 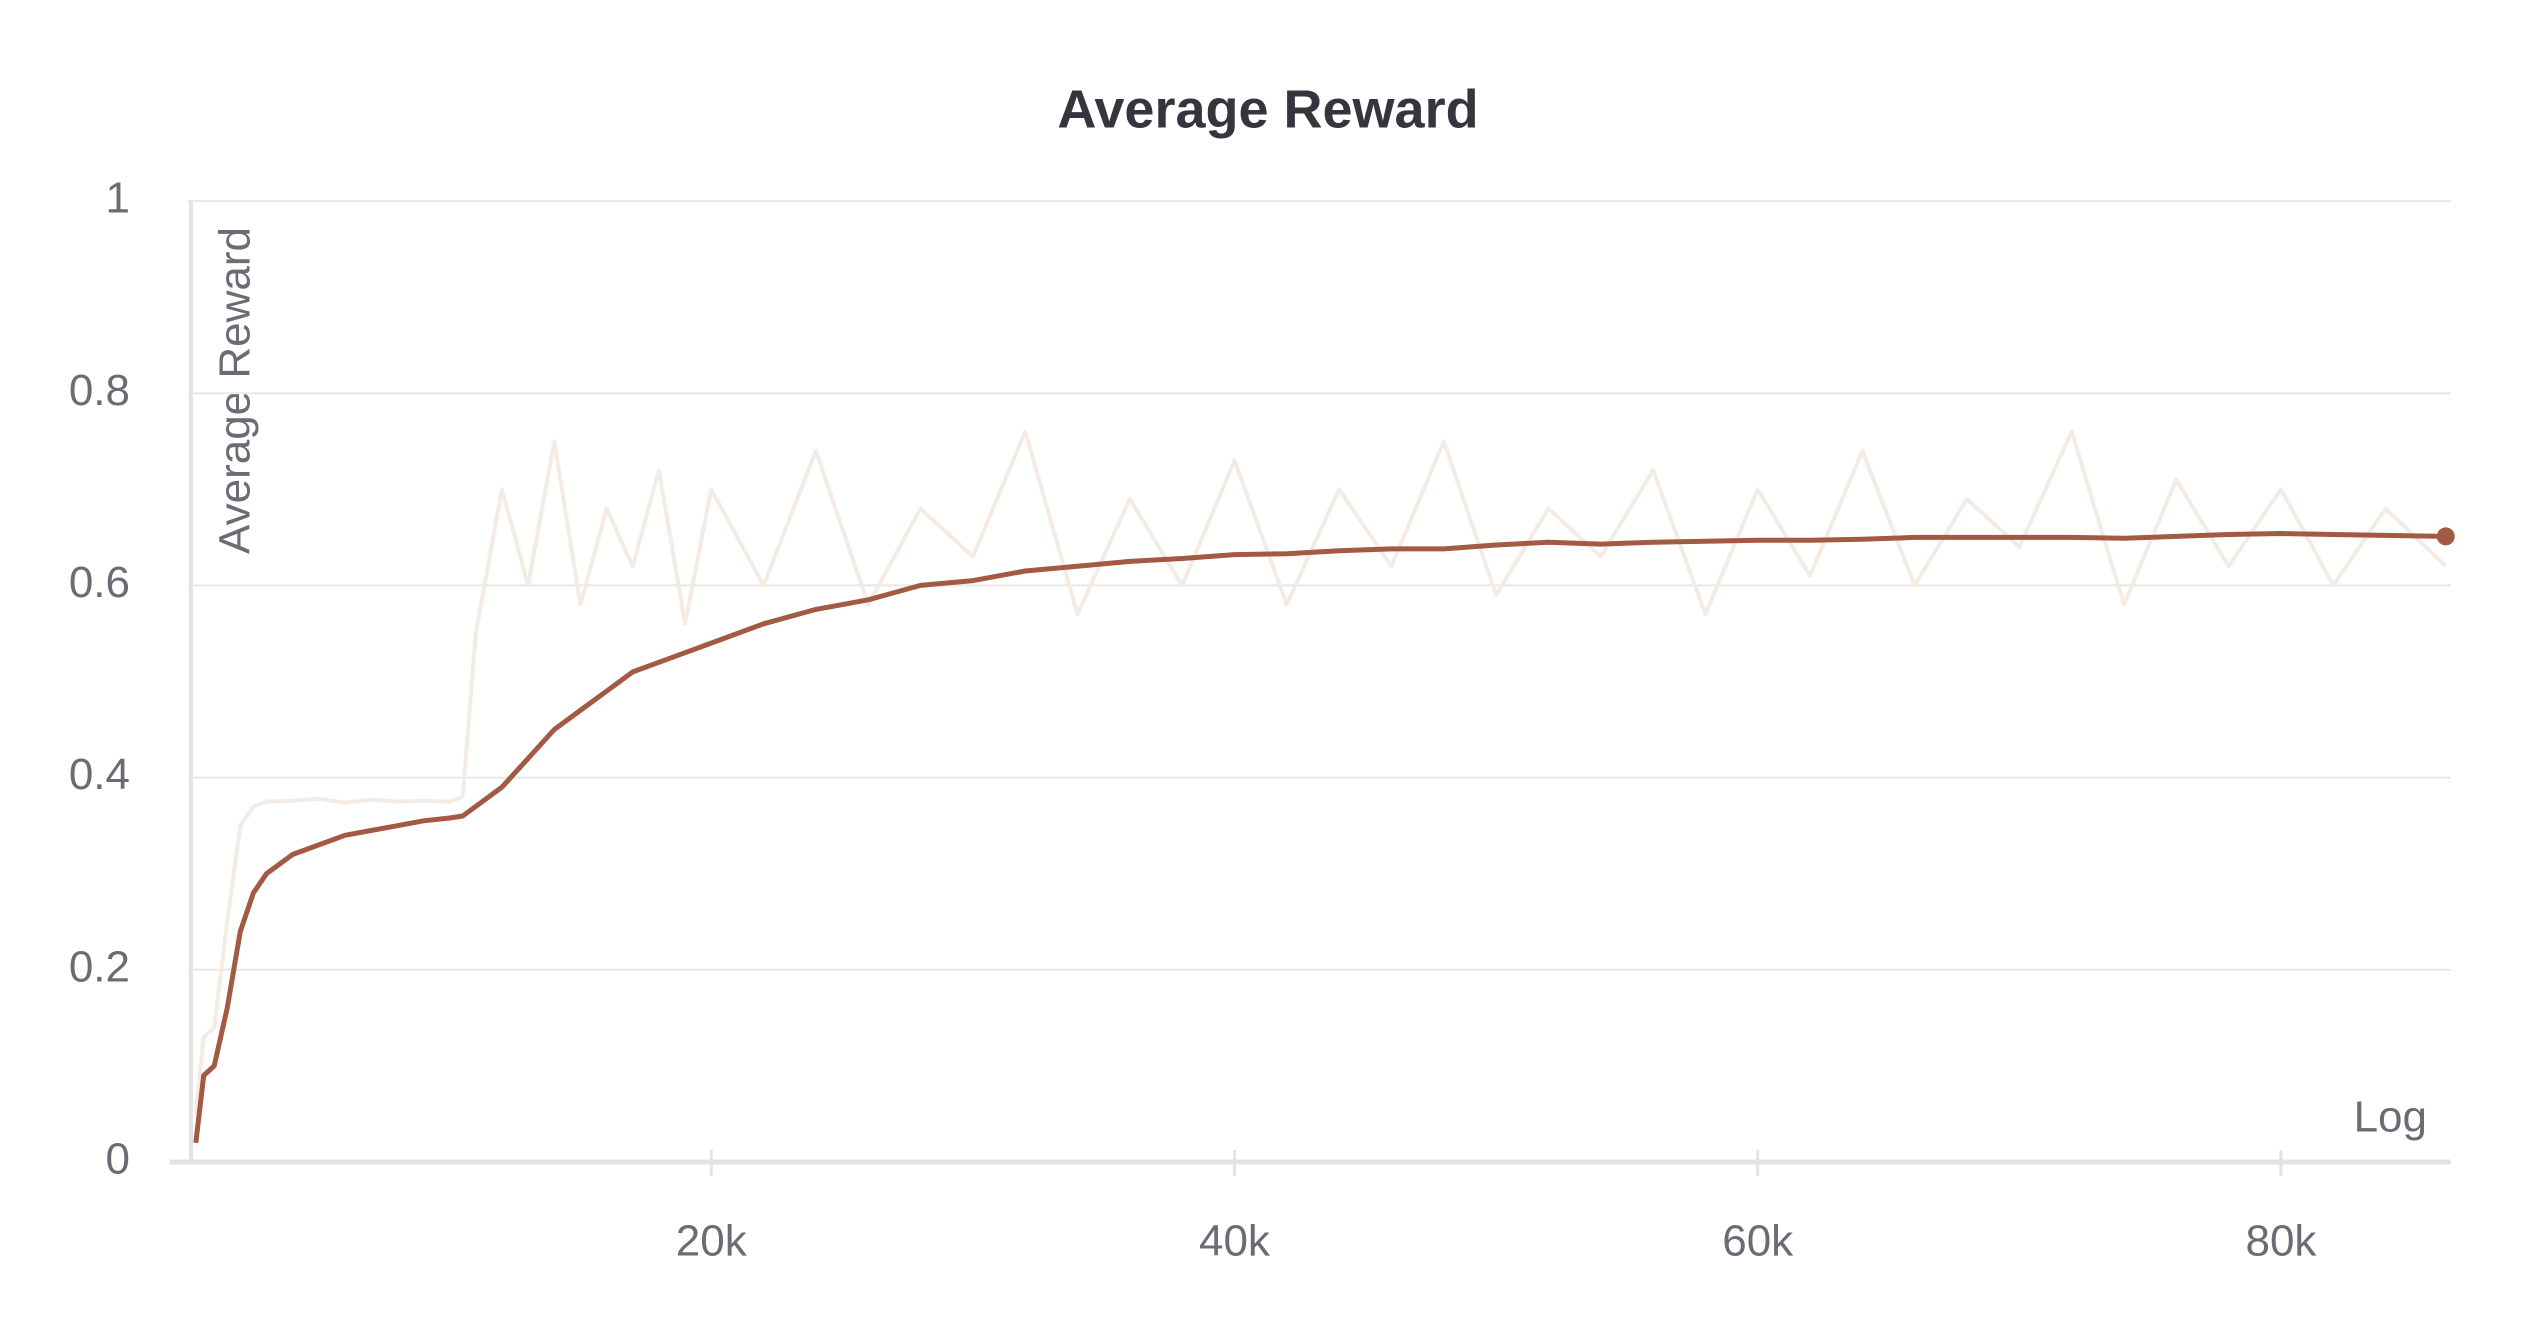 I want to click on y-tick-label: 0.2, so click(x=99, y=966).